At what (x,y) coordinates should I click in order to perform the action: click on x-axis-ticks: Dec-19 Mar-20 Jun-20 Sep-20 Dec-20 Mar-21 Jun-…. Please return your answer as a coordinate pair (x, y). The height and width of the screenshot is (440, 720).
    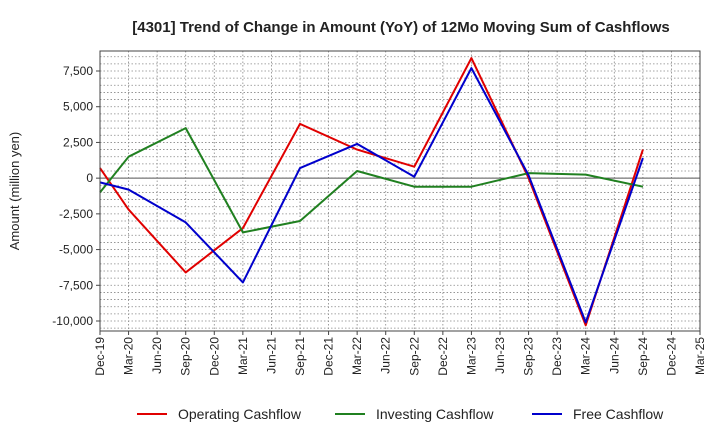
    Looking at the image, I should click on (400, 353).